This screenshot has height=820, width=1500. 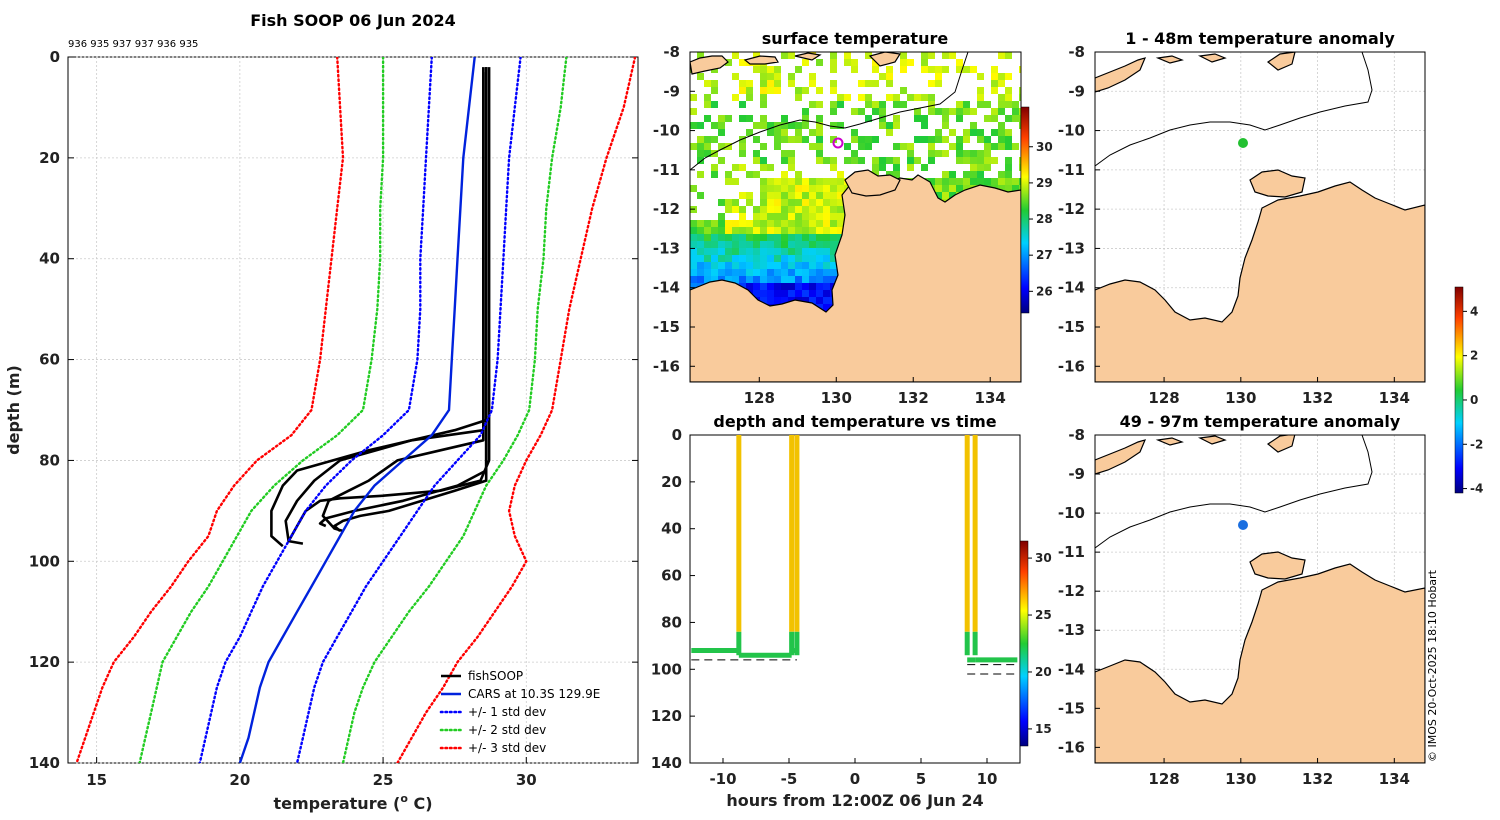 What do you see at coordinates (1260, 599) in the screenshot?
I see `anomaly-lower-map` at bounding box center [1260, 599].